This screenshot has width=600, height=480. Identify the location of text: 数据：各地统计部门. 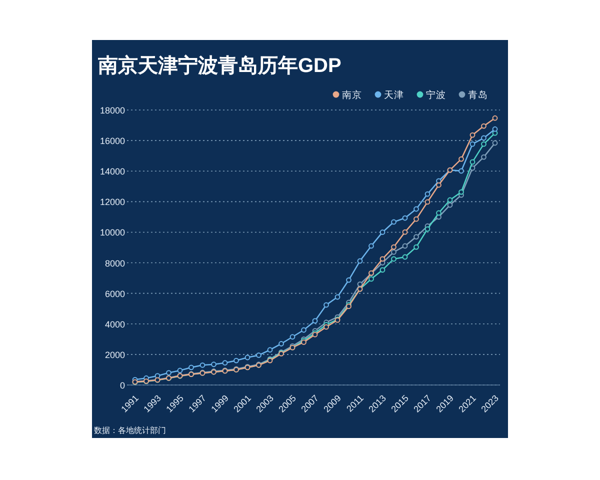
(130, 430).